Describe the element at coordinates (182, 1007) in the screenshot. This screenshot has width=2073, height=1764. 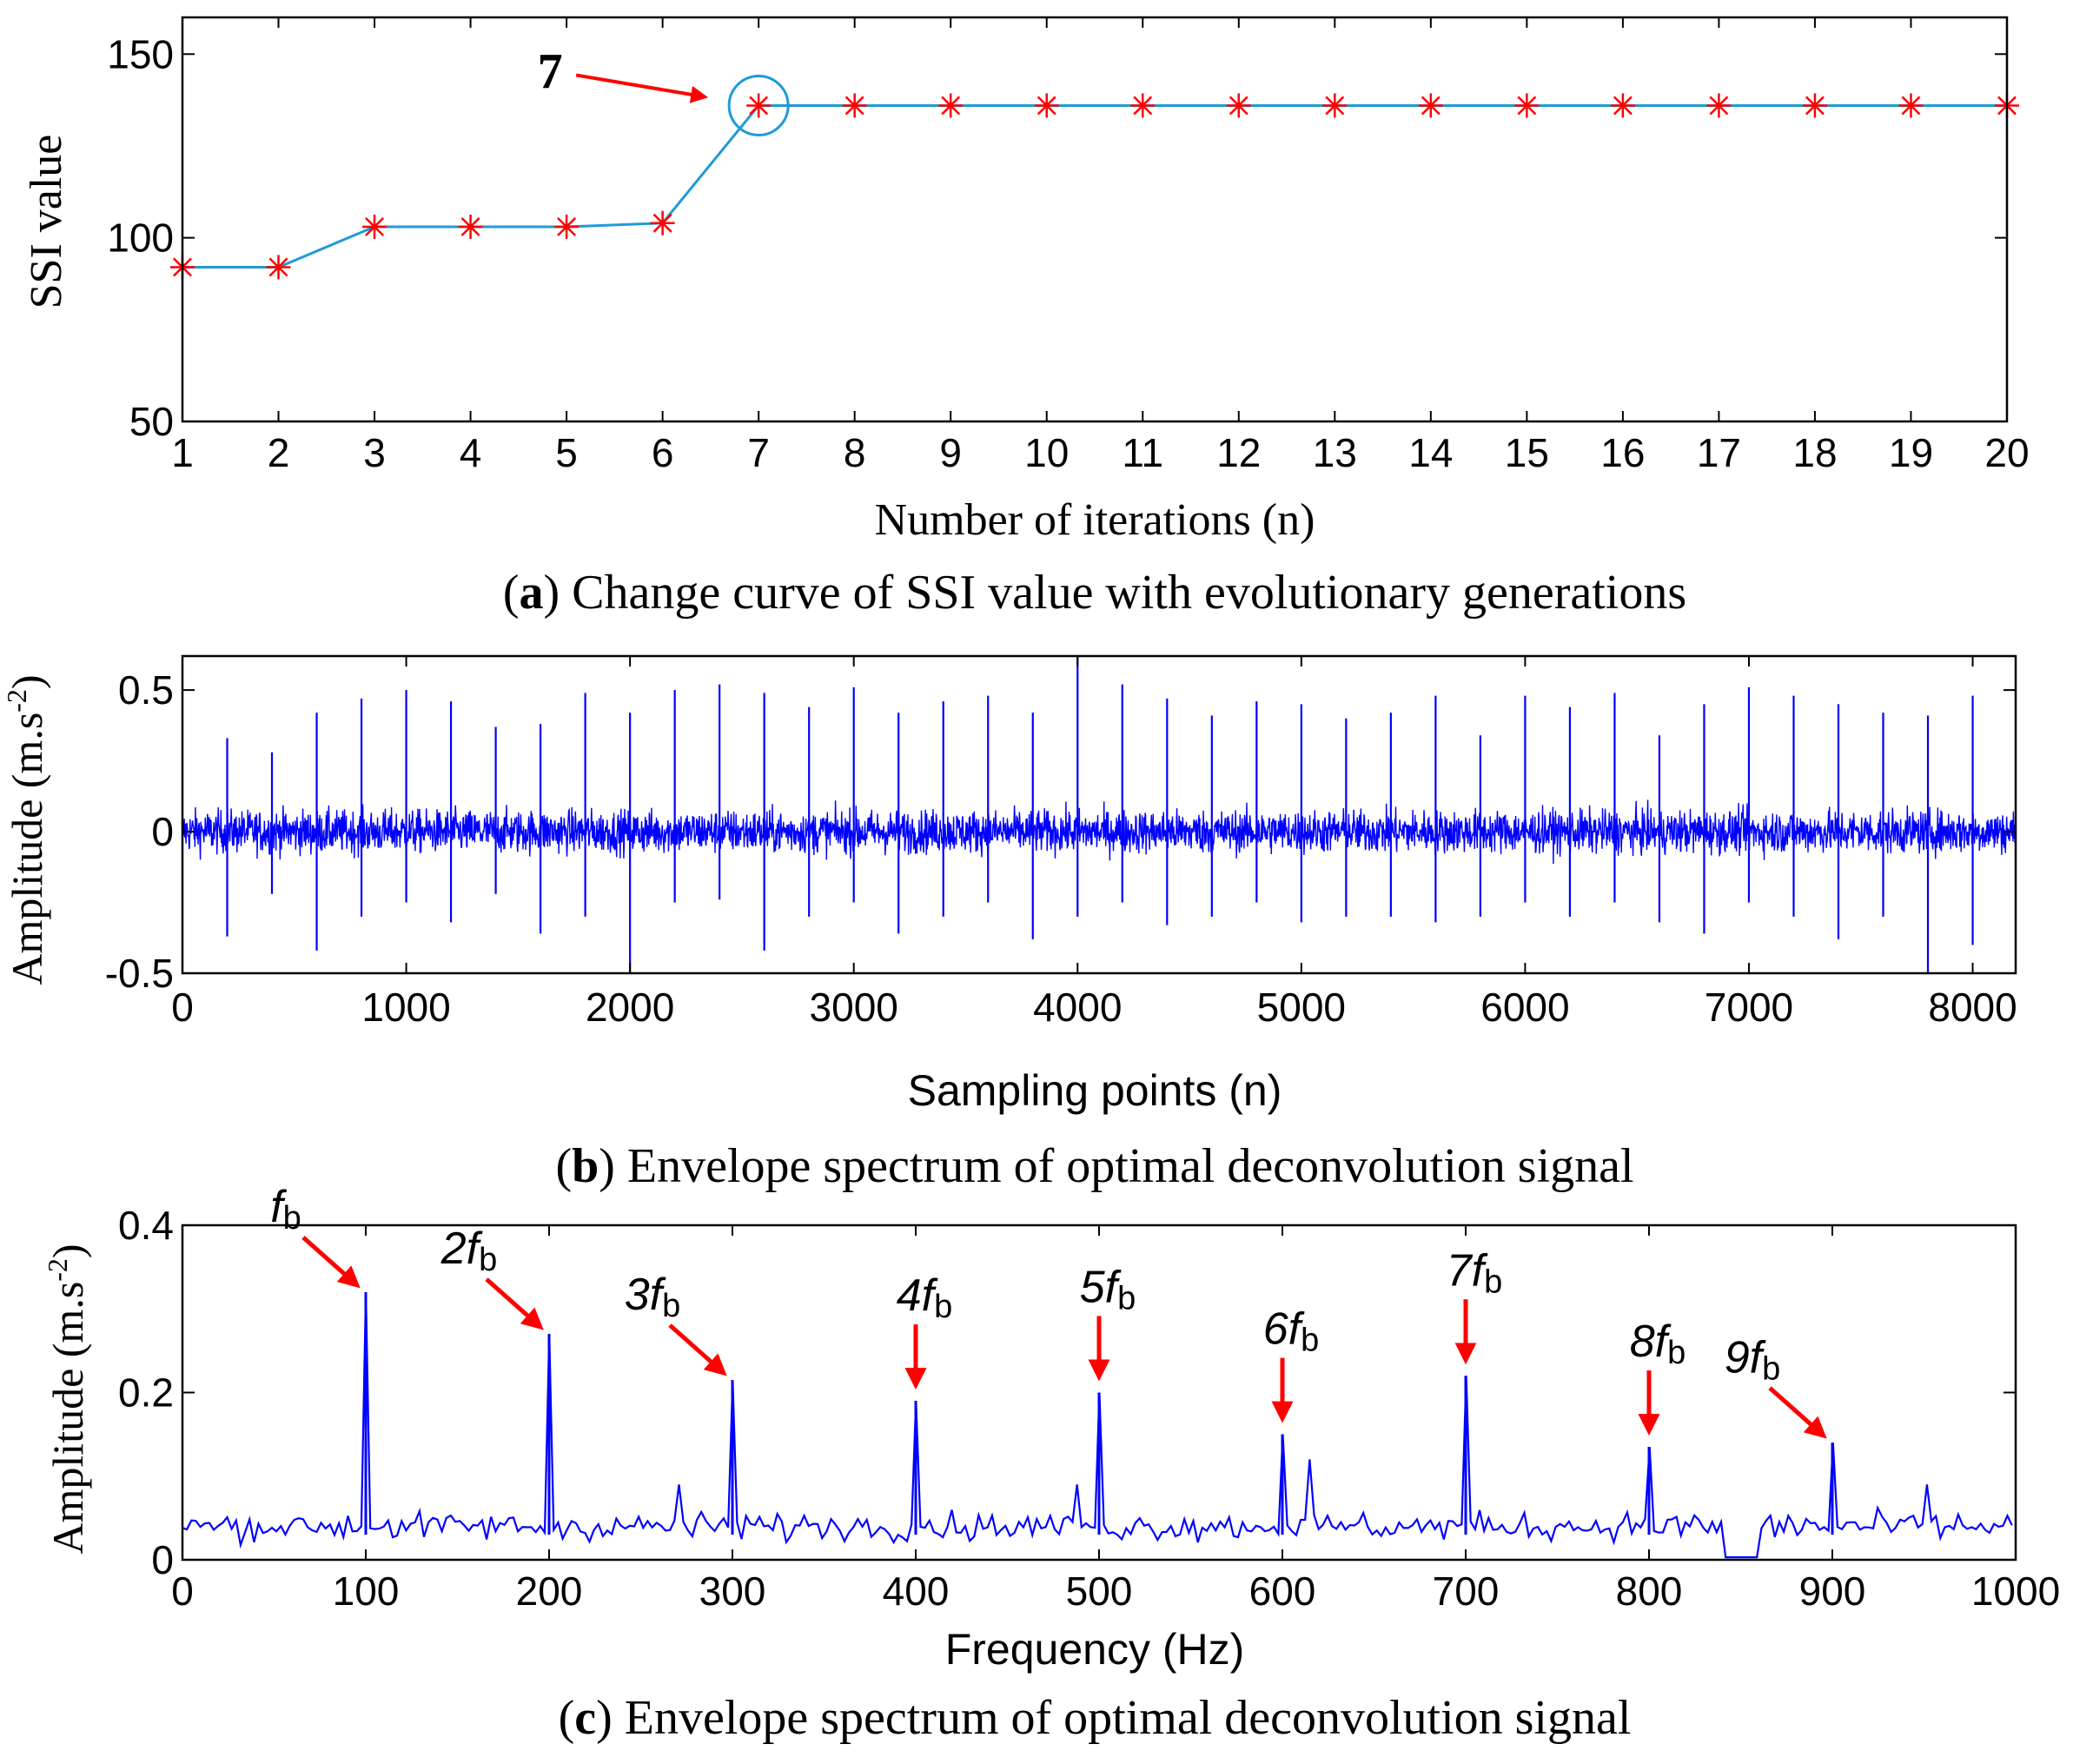
I see `signal-x-tick-label: 0` at that location.